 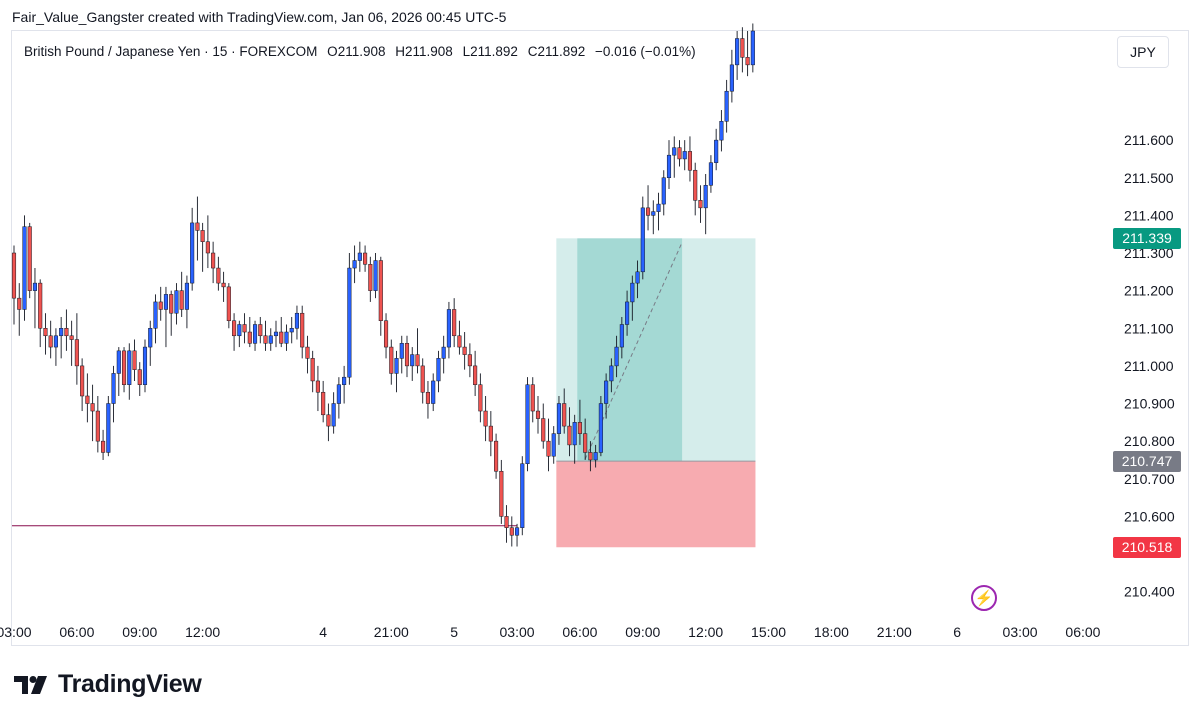 I want to click on currency-button: JPY, so click(x=1143, y=52).